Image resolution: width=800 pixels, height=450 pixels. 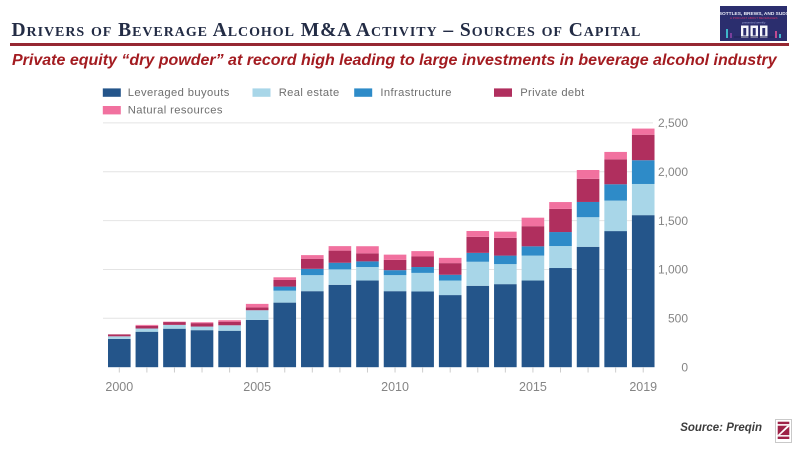 I want to click on svg-text: 500, so click(x=678, y=319).